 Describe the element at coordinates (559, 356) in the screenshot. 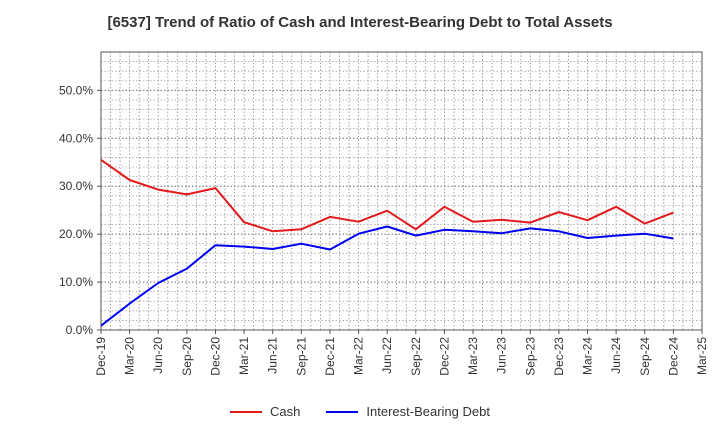

I see `x-tick-label: Dec-23` at that location.